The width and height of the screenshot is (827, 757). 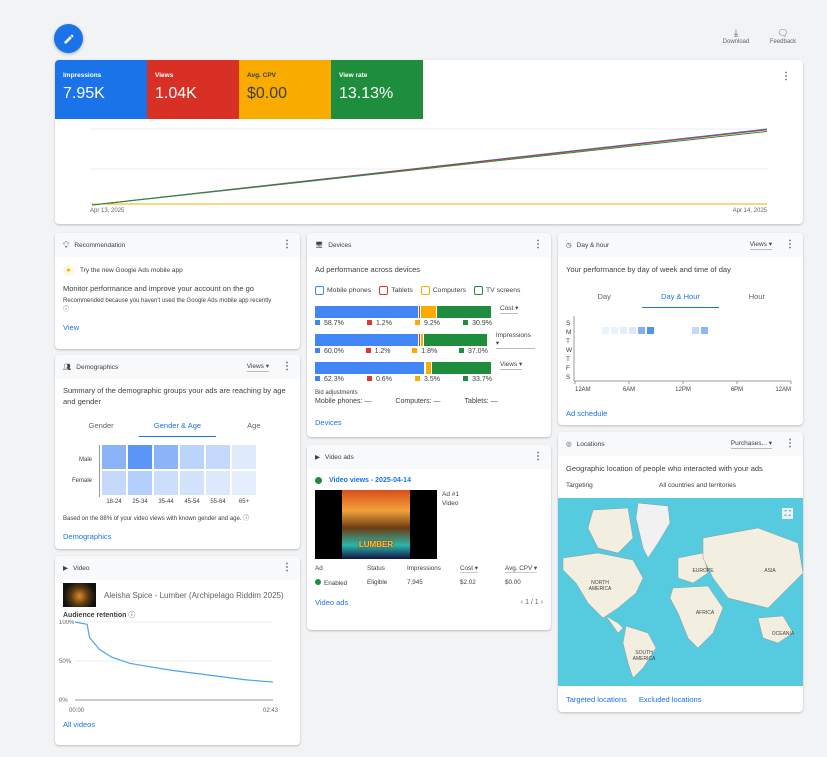 I want to click on metric-dropdown: Impressions ▾, so click(x=515, y=340).